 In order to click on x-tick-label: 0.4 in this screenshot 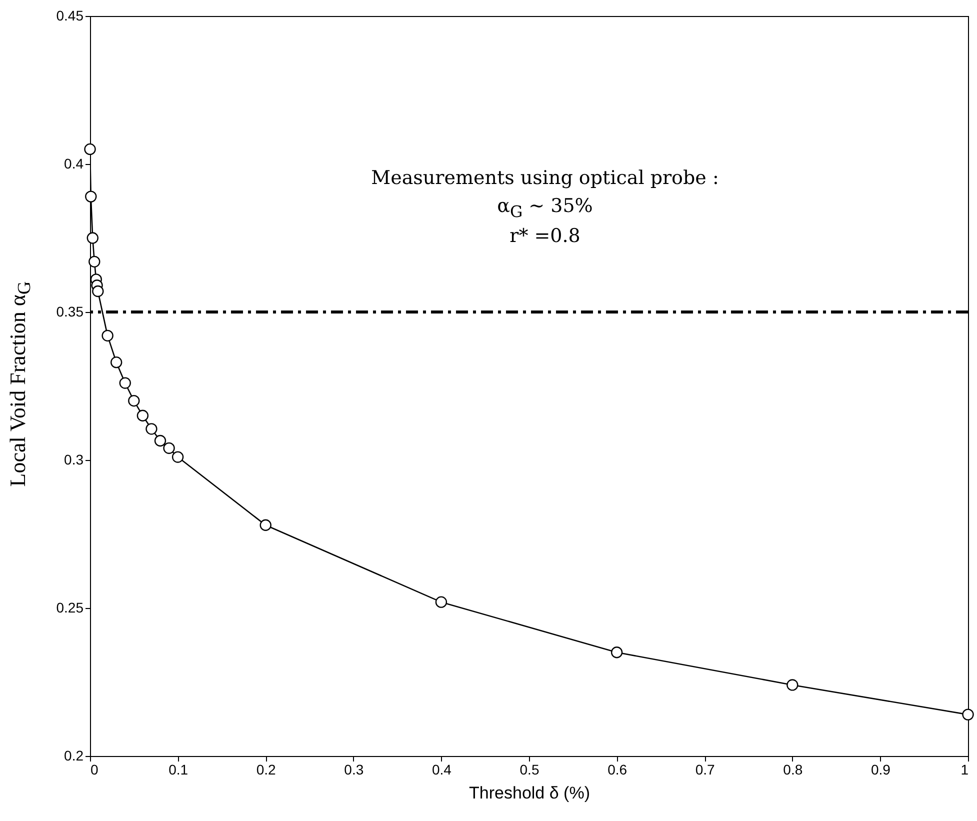, I will do `click(442, 770)`.